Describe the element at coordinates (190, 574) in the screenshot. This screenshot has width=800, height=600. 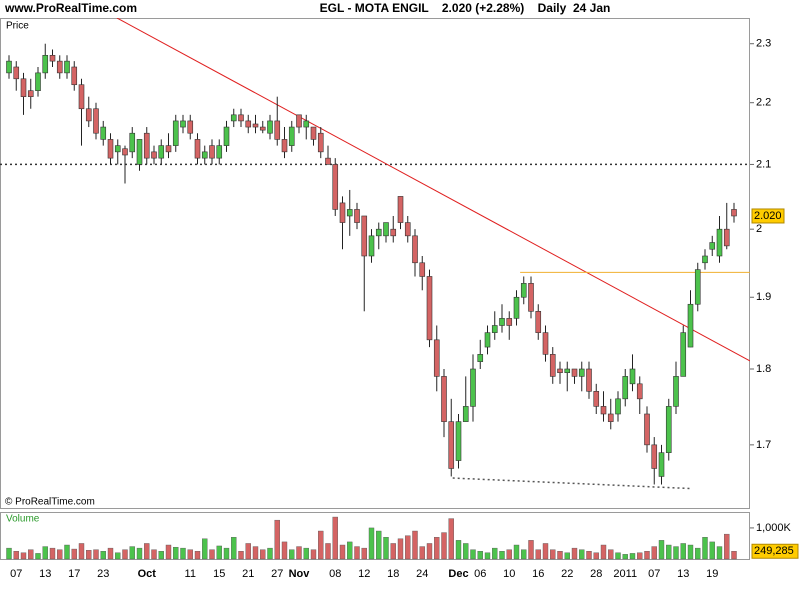
I see `x-tick-label: 11` at that location.